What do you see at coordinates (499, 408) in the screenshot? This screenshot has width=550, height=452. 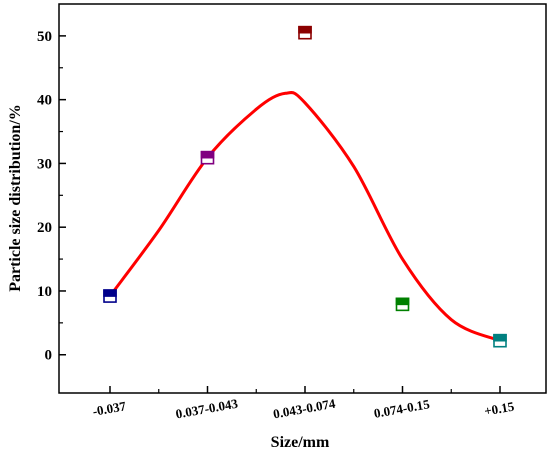 I see `x-tick-label: +0.15` at bounding box center [499, 408].